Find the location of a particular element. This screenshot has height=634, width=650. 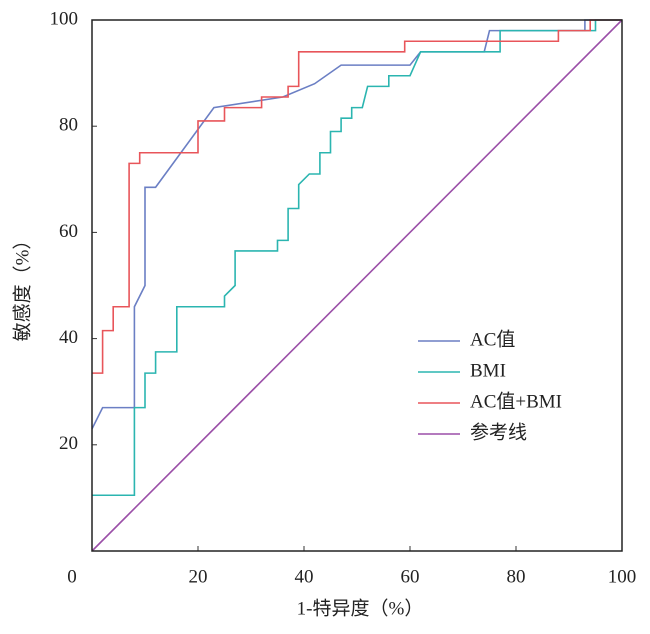

y-tick-label: 100 is located at coordinates (64, 18).